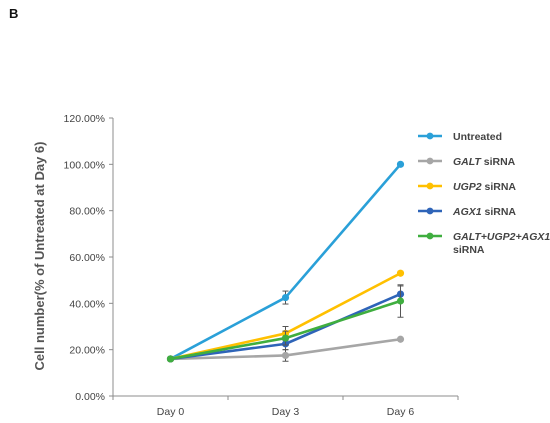 Image resolution: width=550 pixels, height=423 pixels. Describe the element at coordinates (401, 412) in the screenshot. I see `x-tick-label: Day 6` at that location.